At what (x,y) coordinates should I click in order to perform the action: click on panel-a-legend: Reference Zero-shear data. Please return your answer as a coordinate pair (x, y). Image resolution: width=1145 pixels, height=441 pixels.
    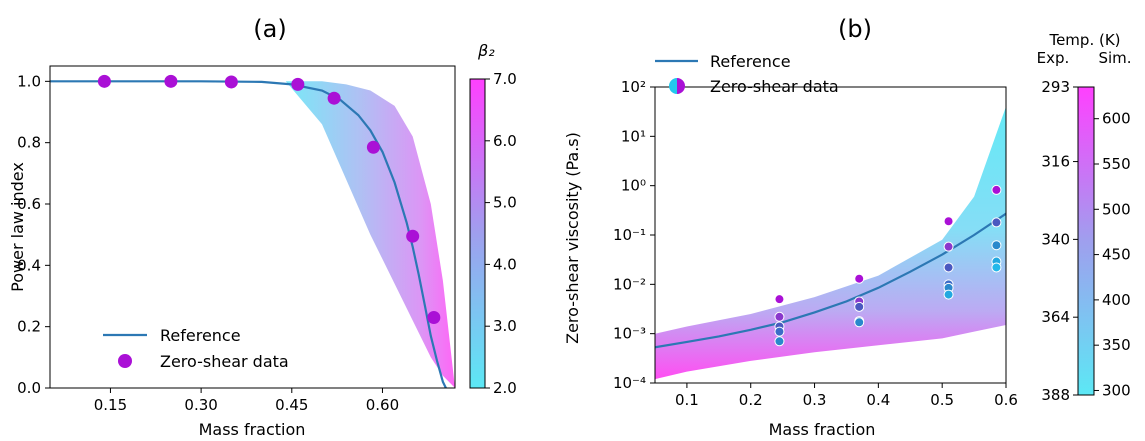
    Looking at the image, I should click on (196, 348).